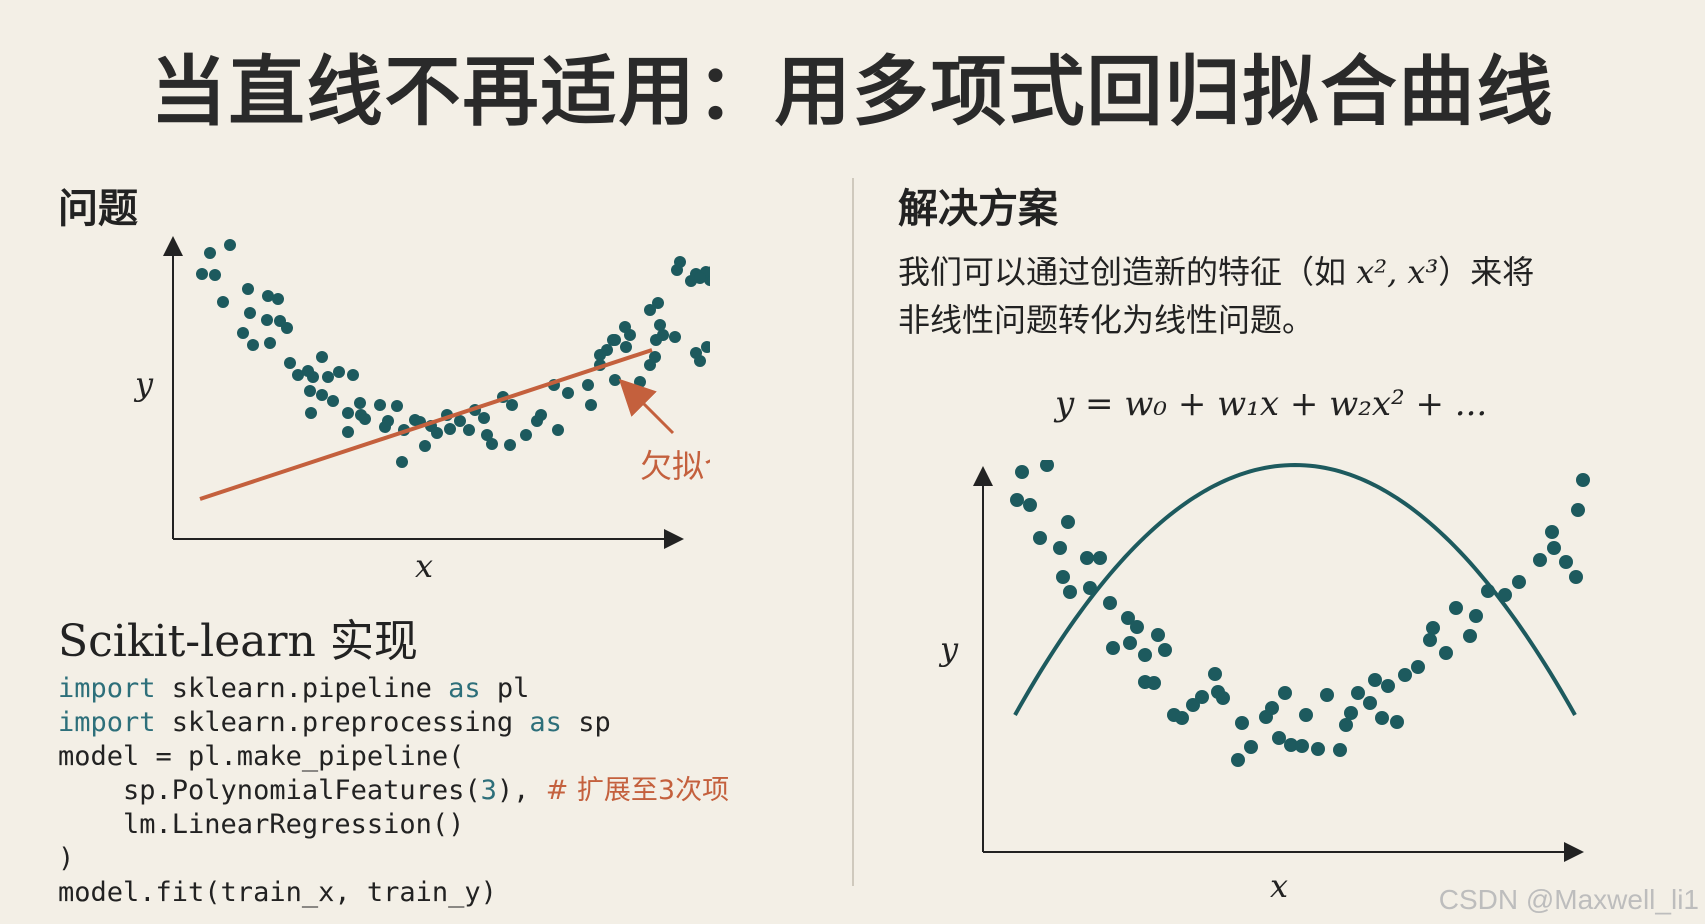 The height and width of the screenshot is (924, 1705). Describe the element at coordinates (586, 722) in the screenshot. I see `code-text: sp` at that location.